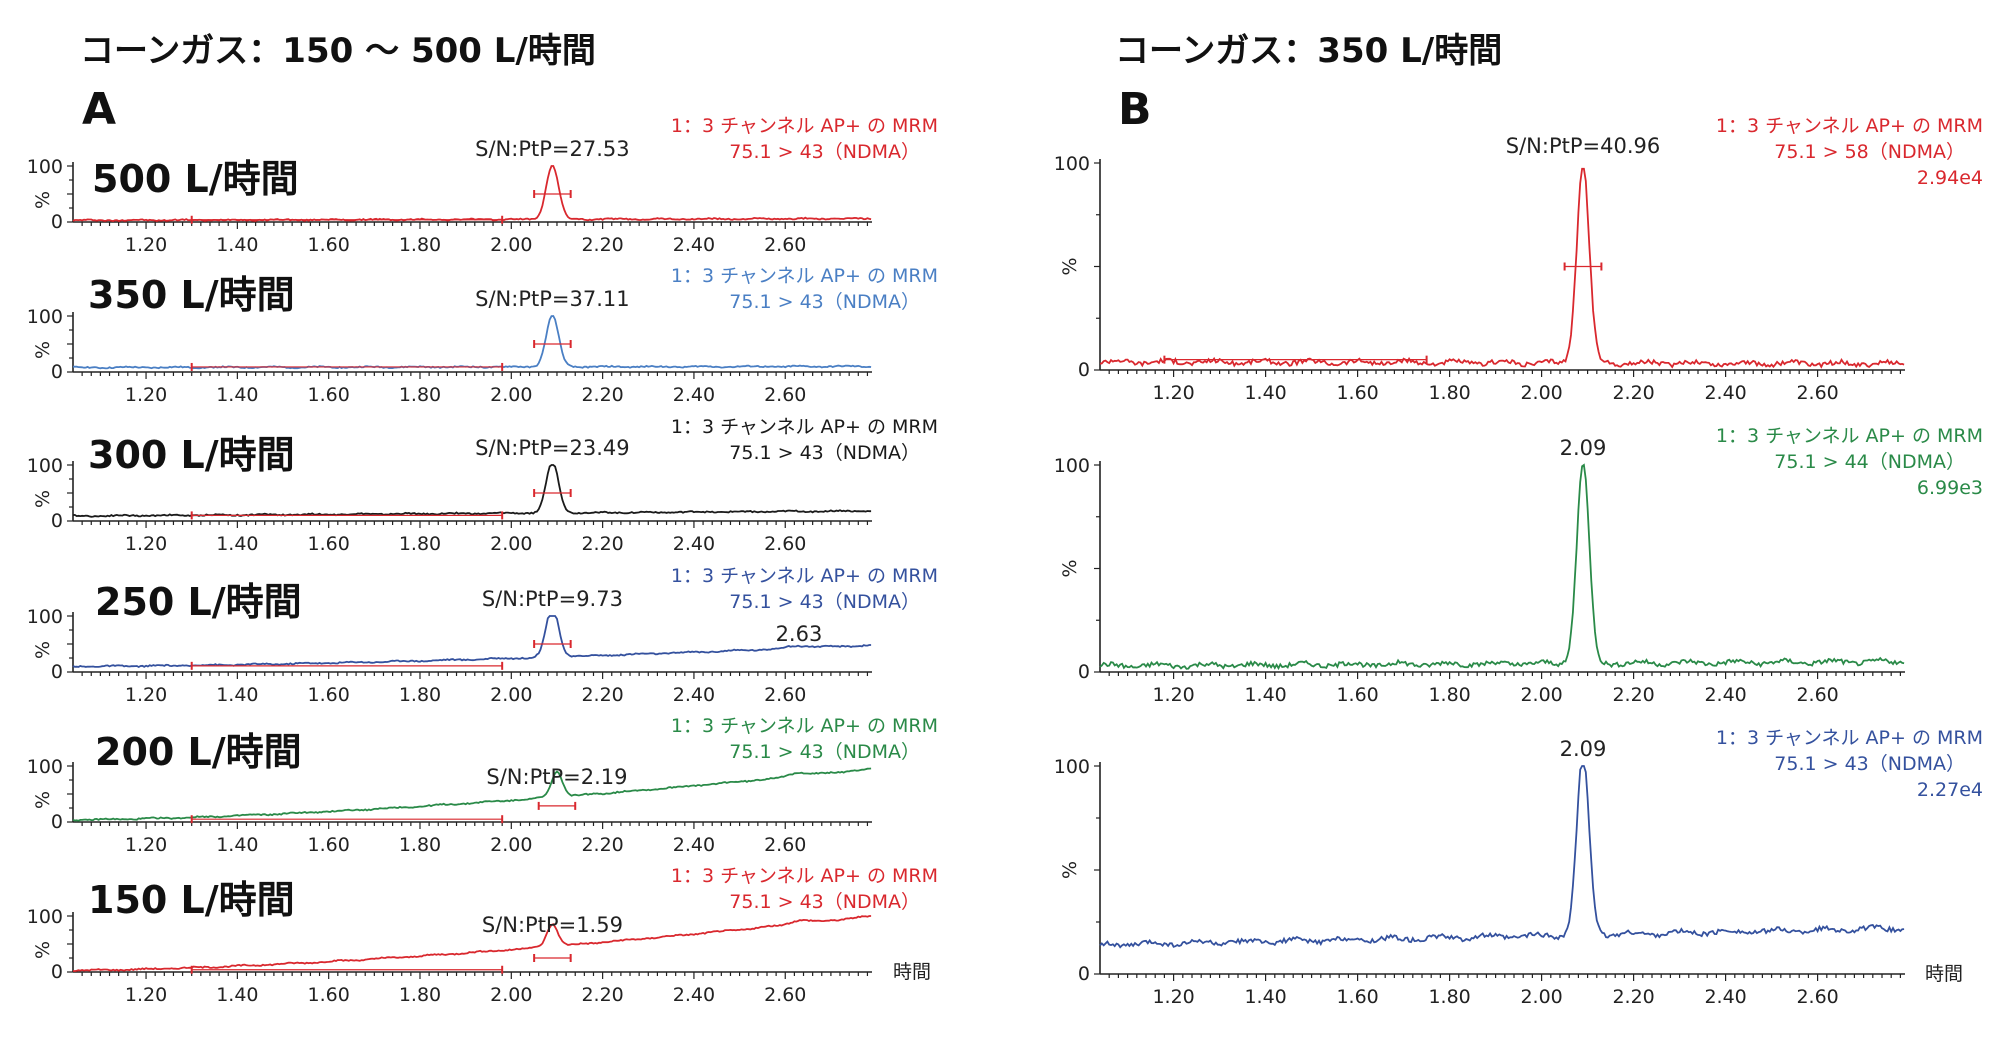  I want to click on legend-intensity: 2.94e4, so click(1950, 178).